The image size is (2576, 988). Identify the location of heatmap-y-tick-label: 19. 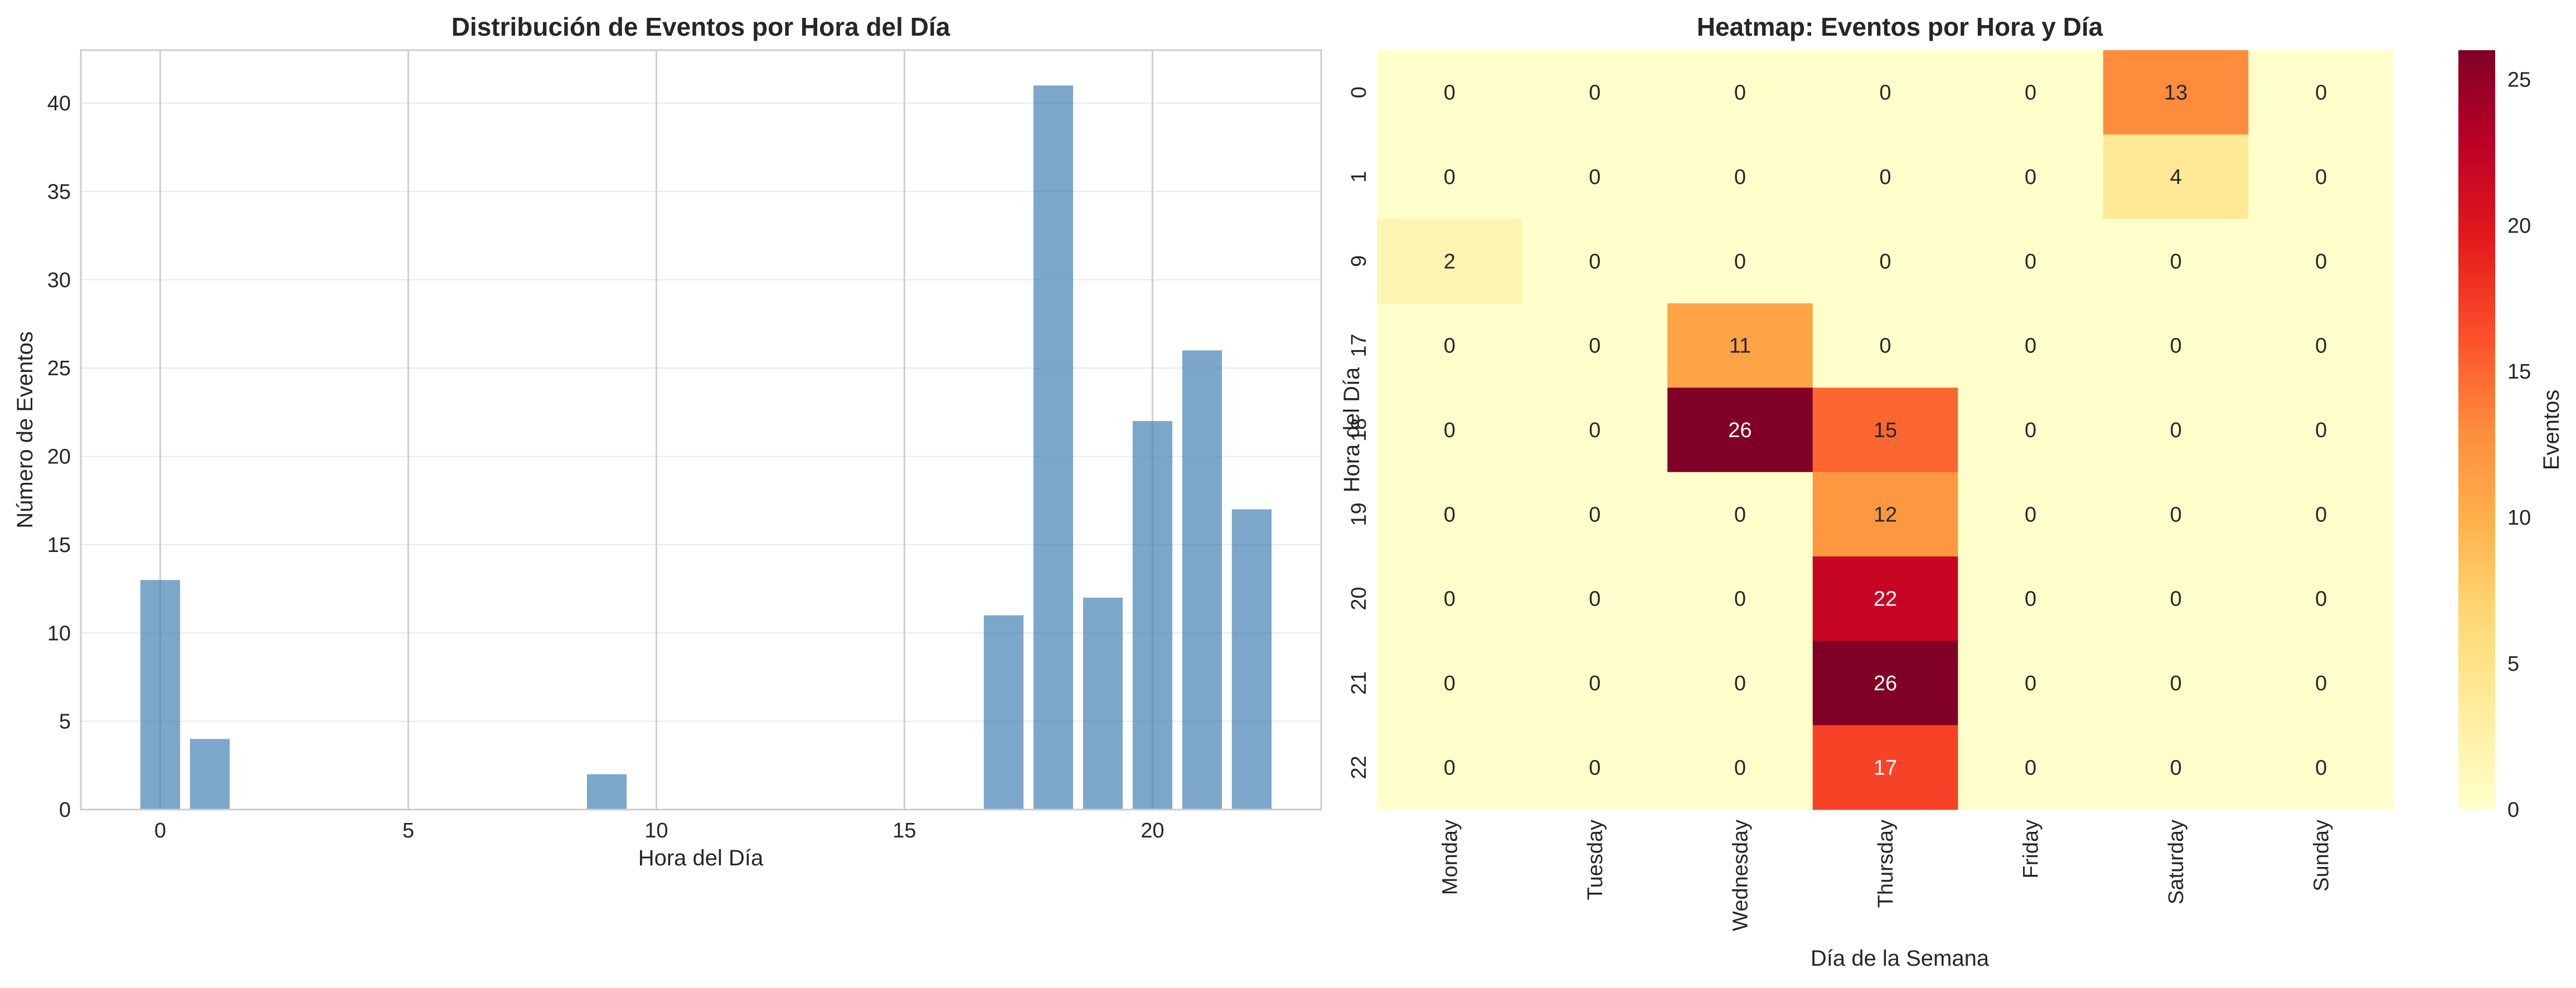
(1359, 514).